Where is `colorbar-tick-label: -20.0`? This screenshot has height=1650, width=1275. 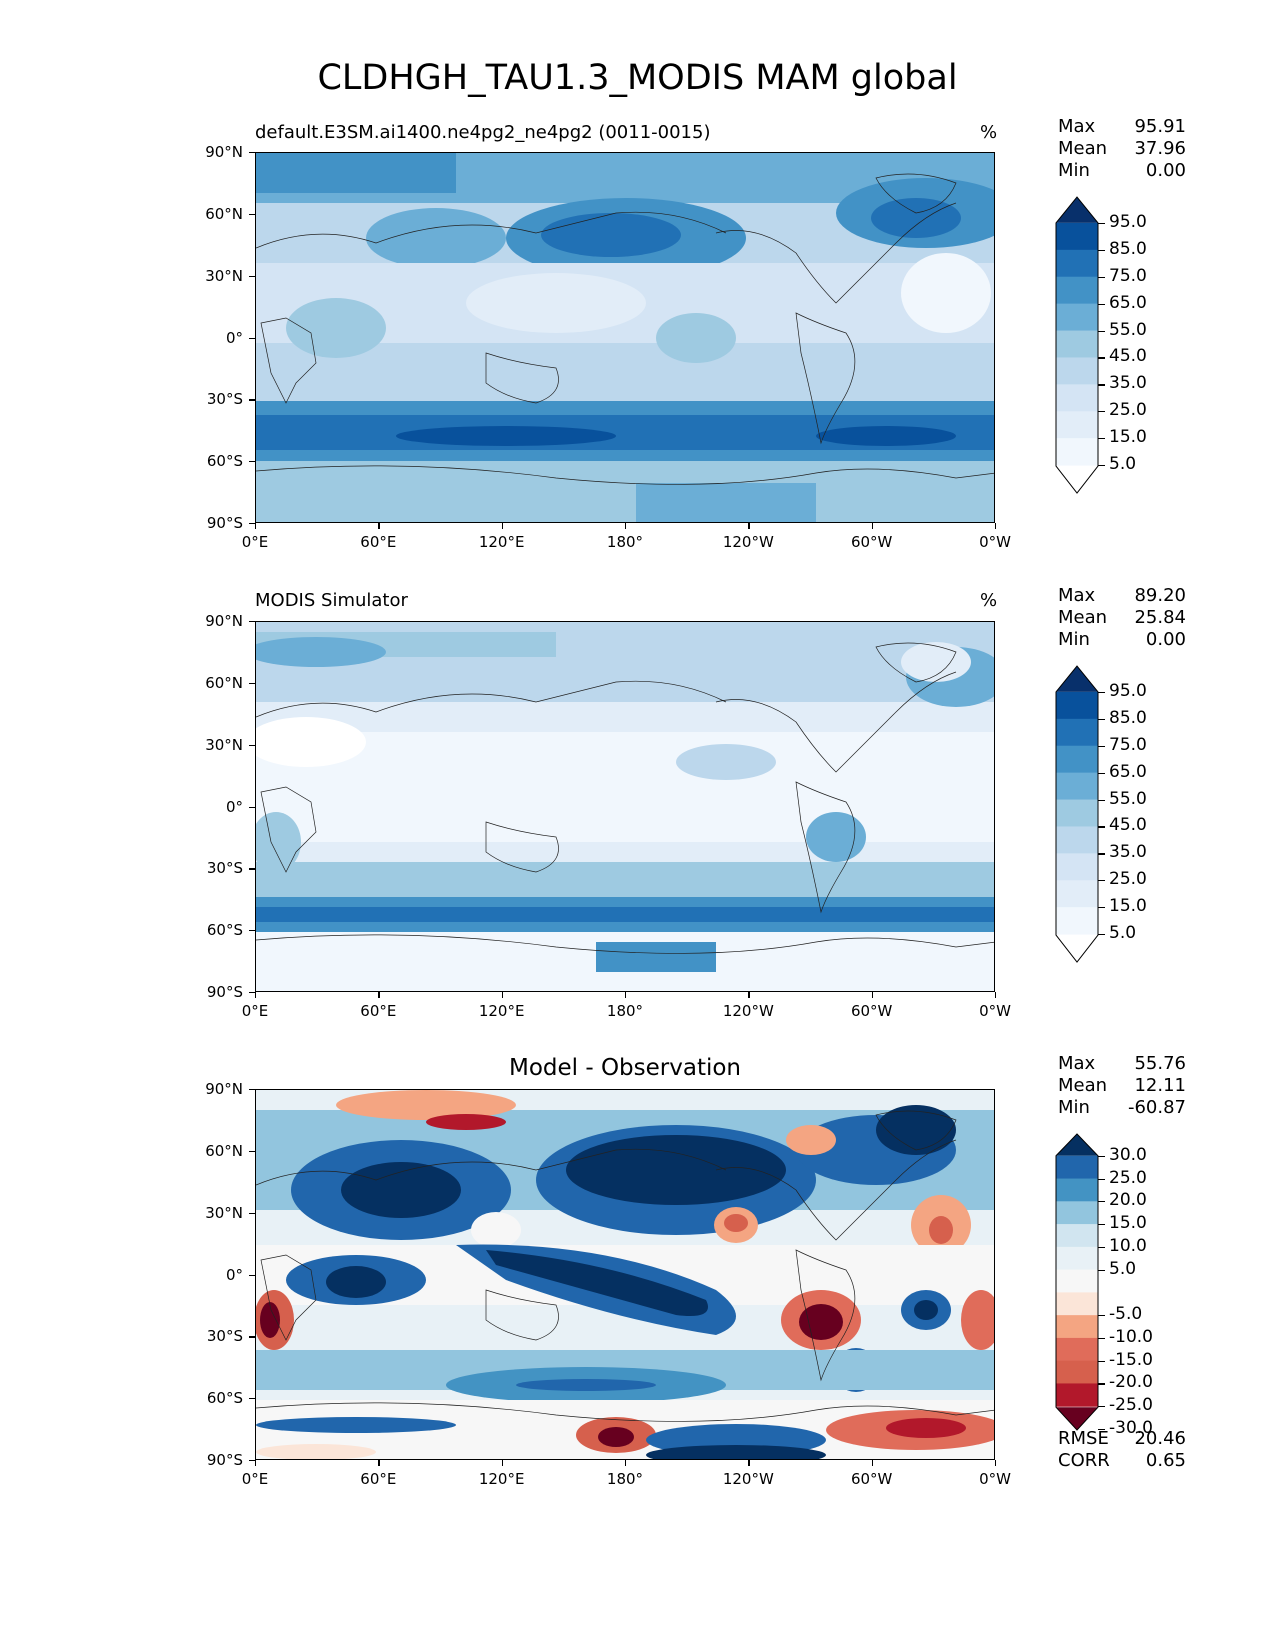
colorbar-tick-label: -20.0 is located at coordinates (1131, 1382).